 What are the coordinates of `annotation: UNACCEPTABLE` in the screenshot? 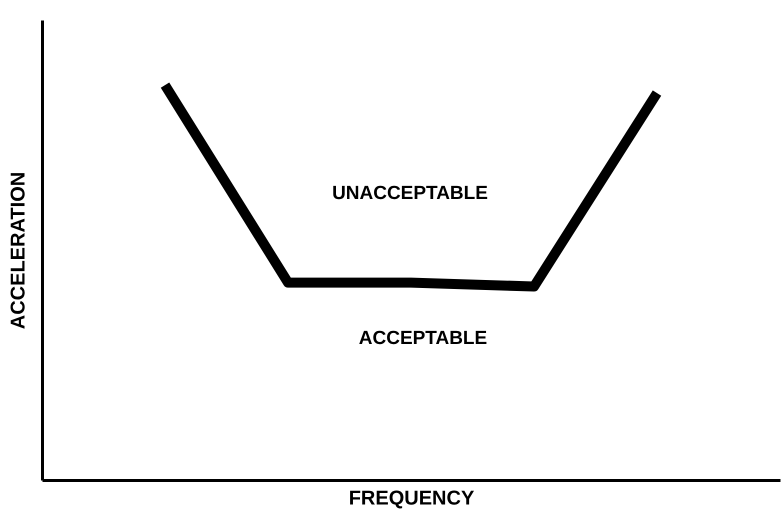 It's located at (410, 193).